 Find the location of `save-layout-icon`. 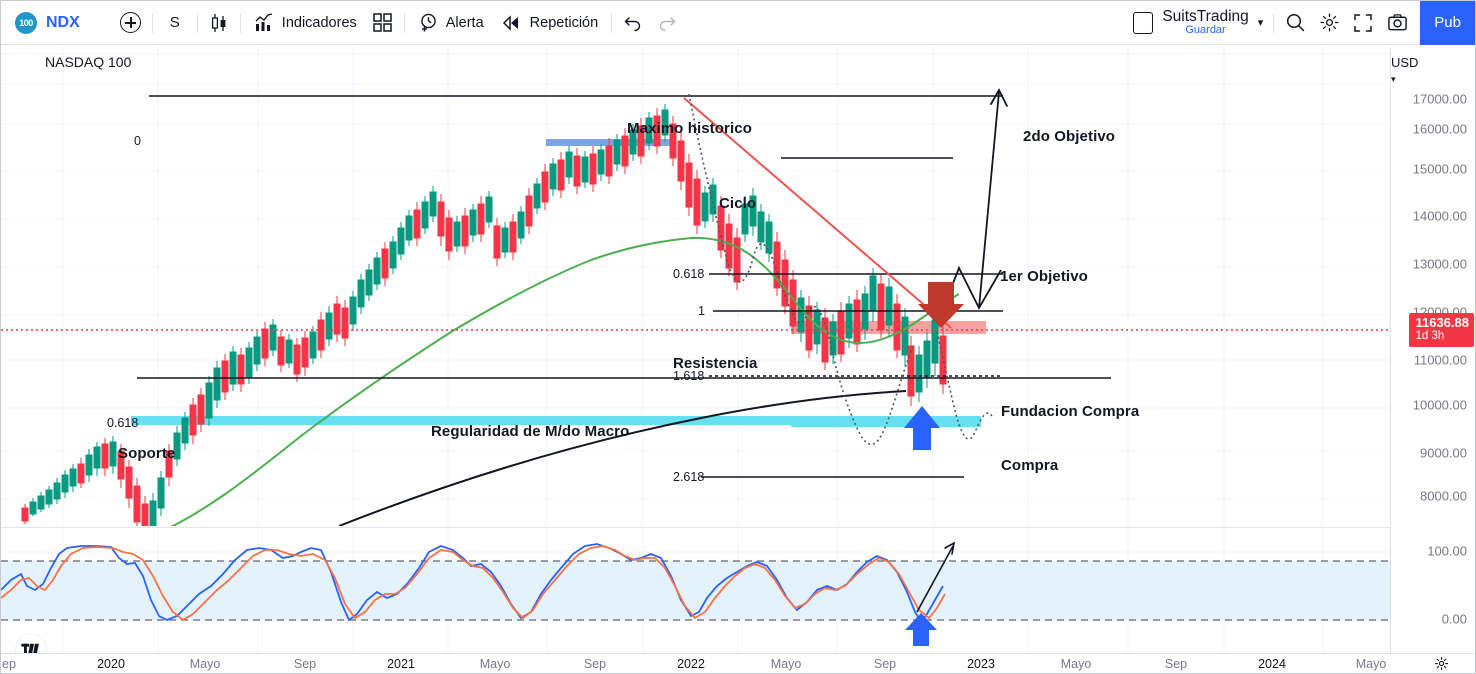

save-layout-icon is located at coordinates (1143, 22).